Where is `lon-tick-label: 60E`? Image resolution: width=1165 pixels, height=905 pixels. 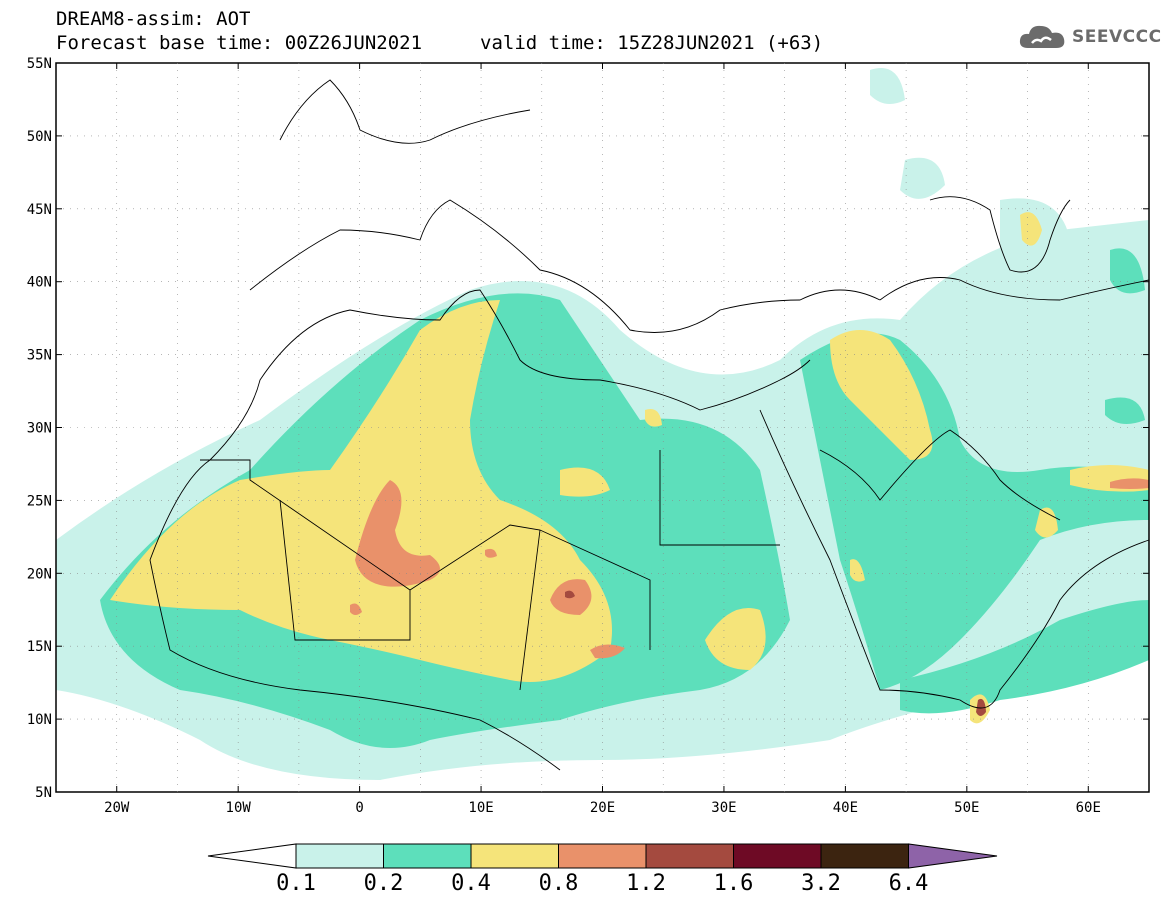 lon-tick-label: 60E is located at coordinates (1088, 808).